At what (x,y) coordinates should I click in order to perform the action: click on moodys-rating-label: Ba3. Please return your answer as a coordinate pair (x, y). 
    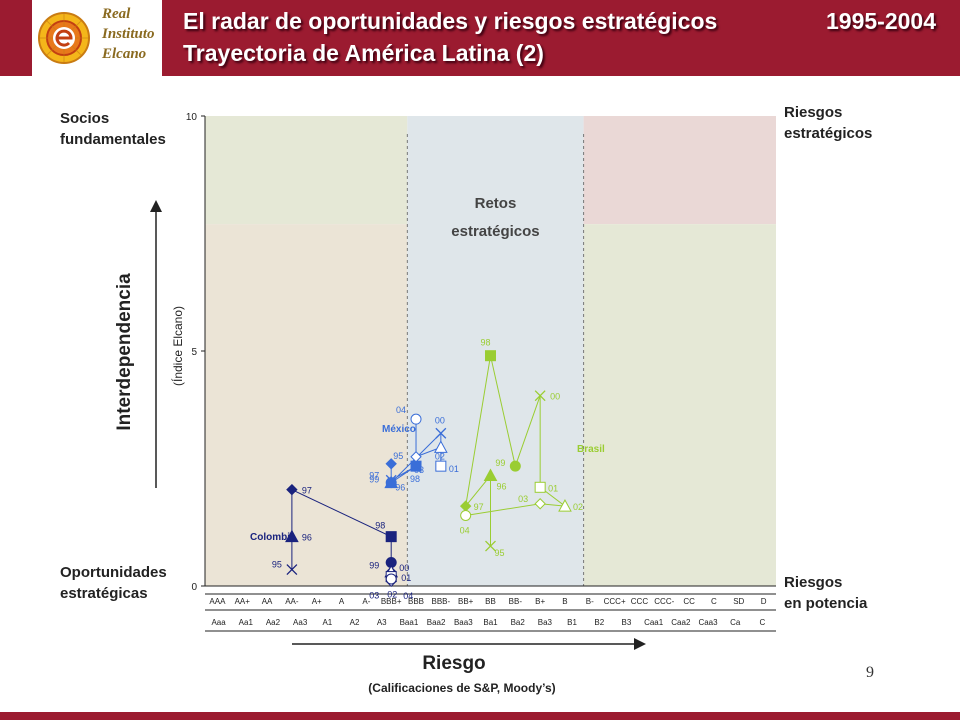
    Looking at the image, I should click on (545, 622).